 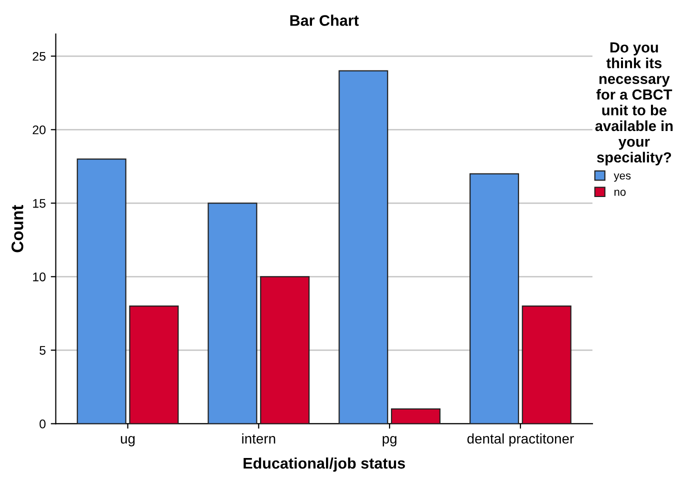 What do you see at coordinates (43, 423) in the screenshot?
I see `y-tick-label: 0` at bounding box center [43, 423].